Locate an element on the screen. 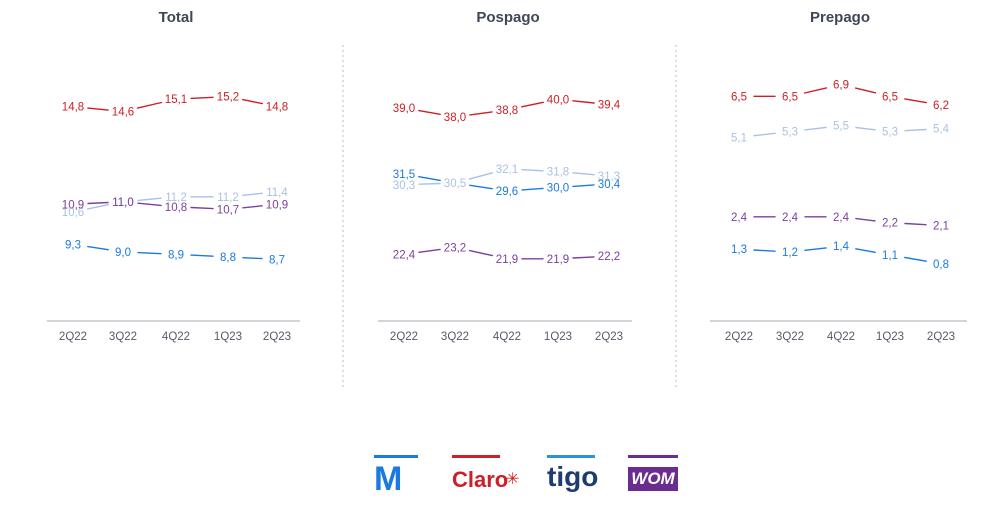  panel-title-pospago: Pospago is located at coordinates (507, 17).